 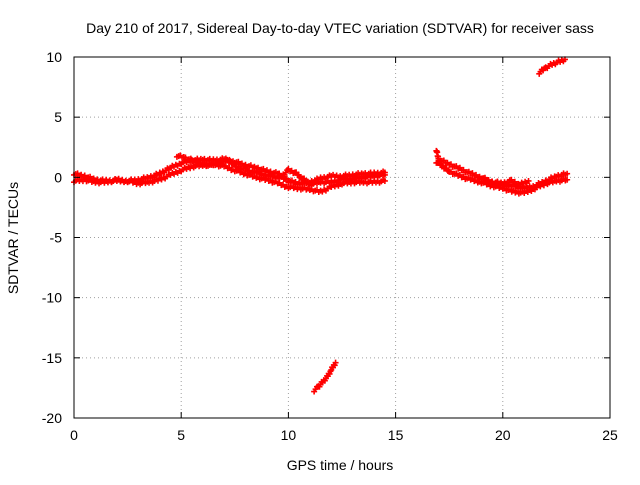 I want to click on y-tick-label: -10, so click(x=52, y=298).